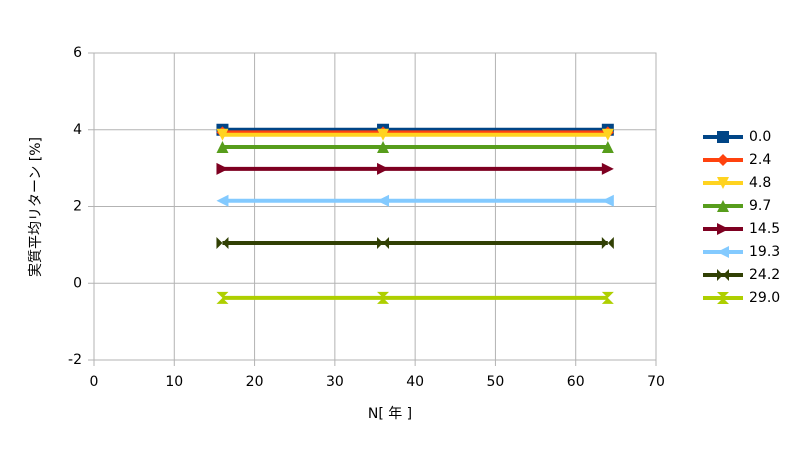  Describe the element at coordinates (415, 382) in the screenshot. I see `x-tick-label: 40` at that location.